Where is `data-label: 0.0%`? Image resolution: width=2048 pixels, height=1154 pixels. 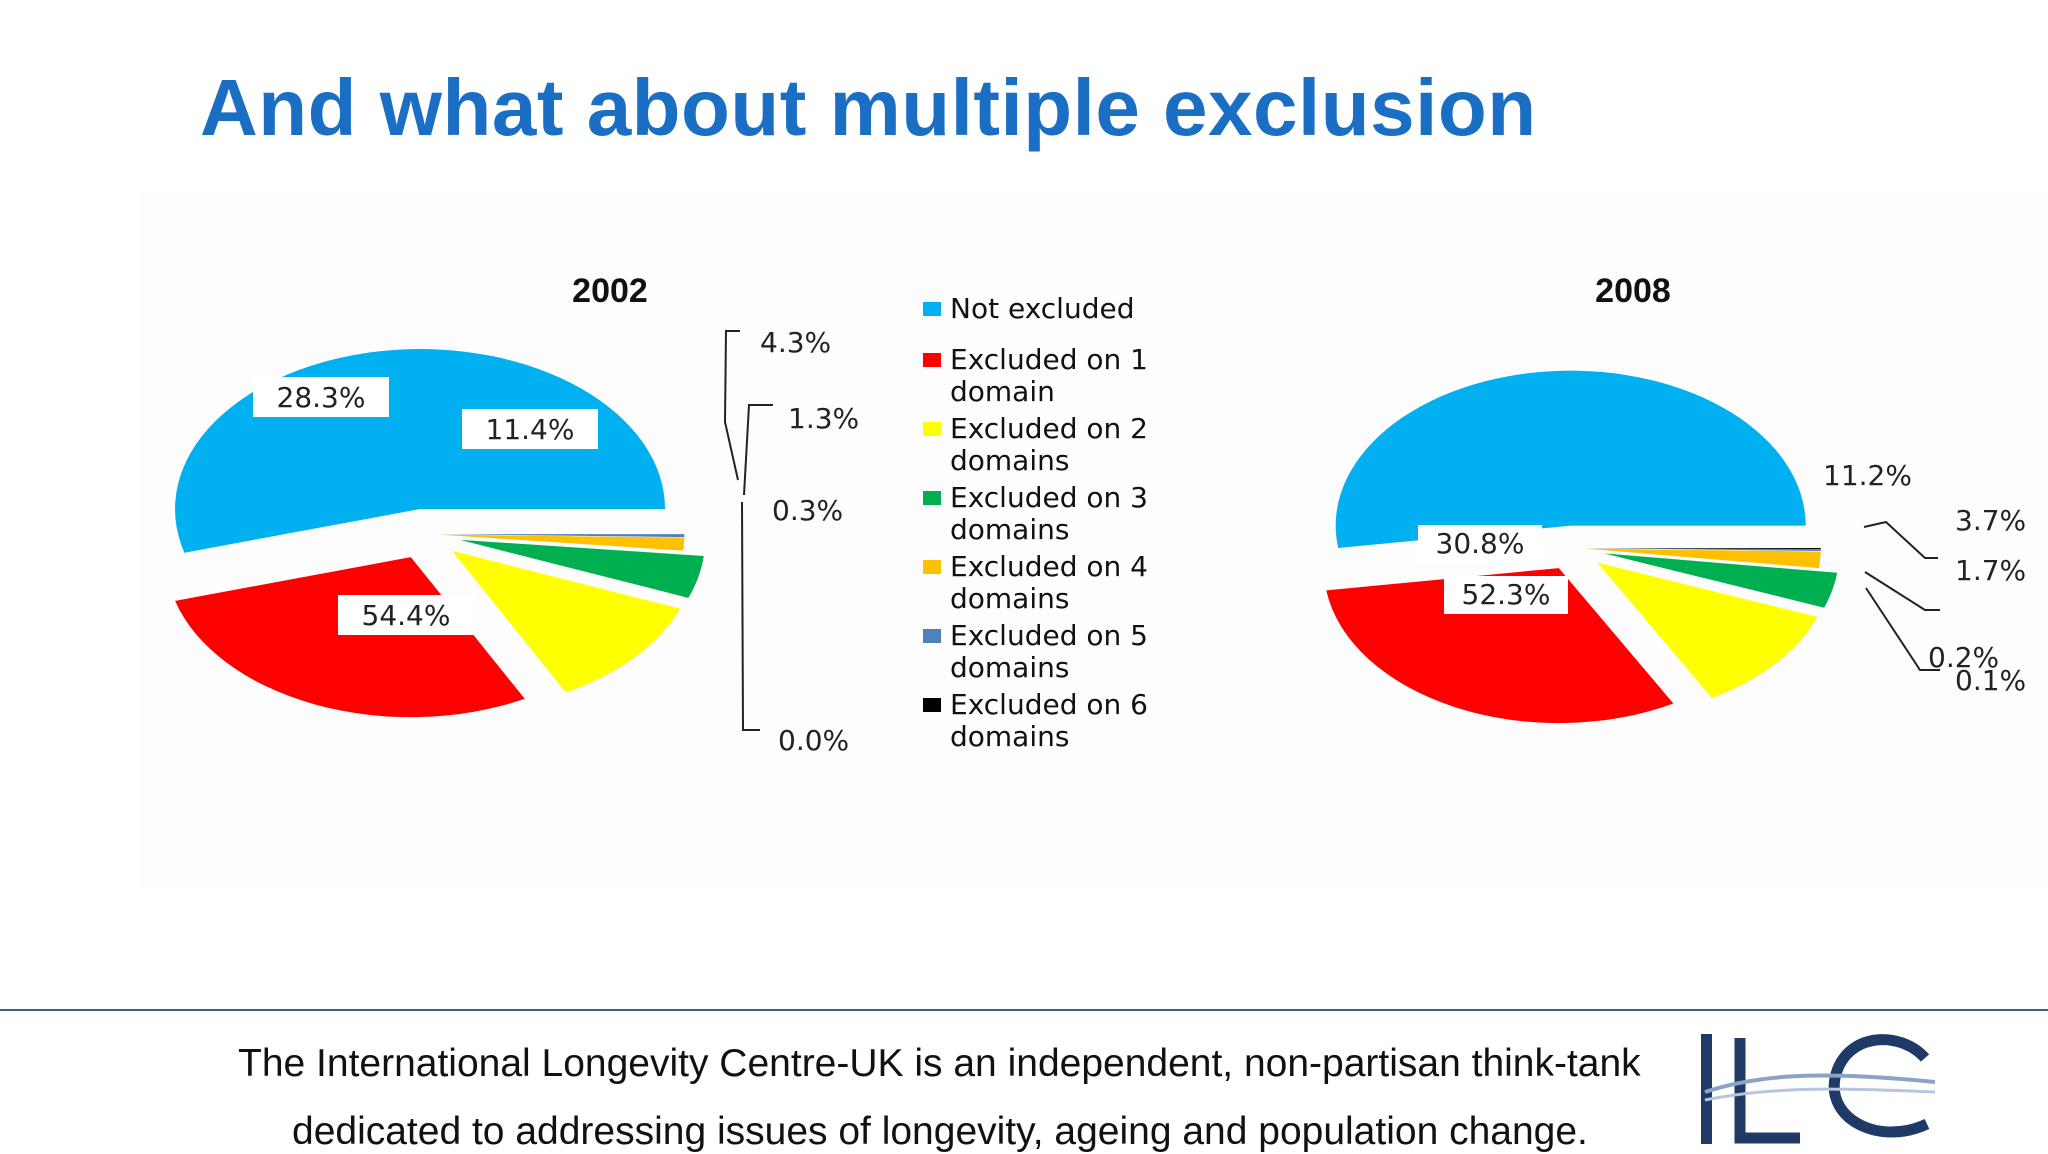
data-label: 0.0% is located at coordinates (813, 740).